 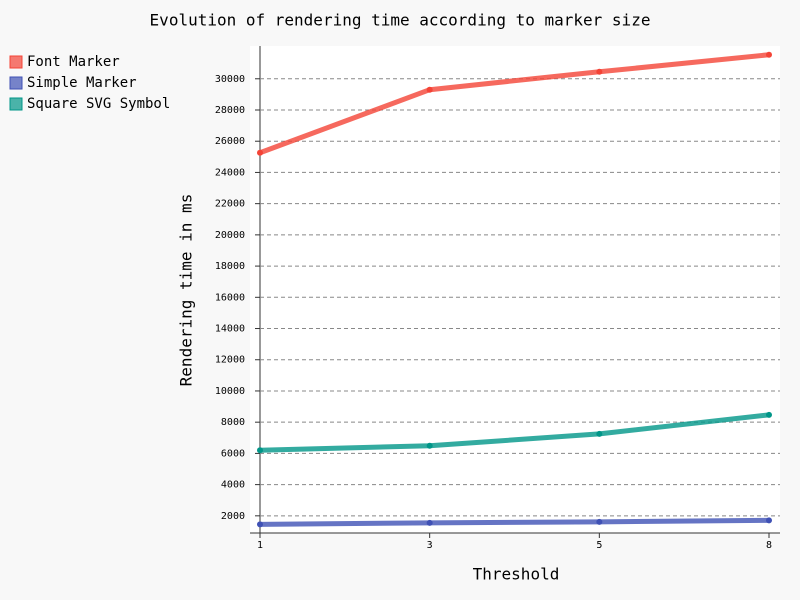 What do you see at coordinates (230, 329) in the screenshot?
I see `y-tick-label: 14000` at bounding box center [230, 329].